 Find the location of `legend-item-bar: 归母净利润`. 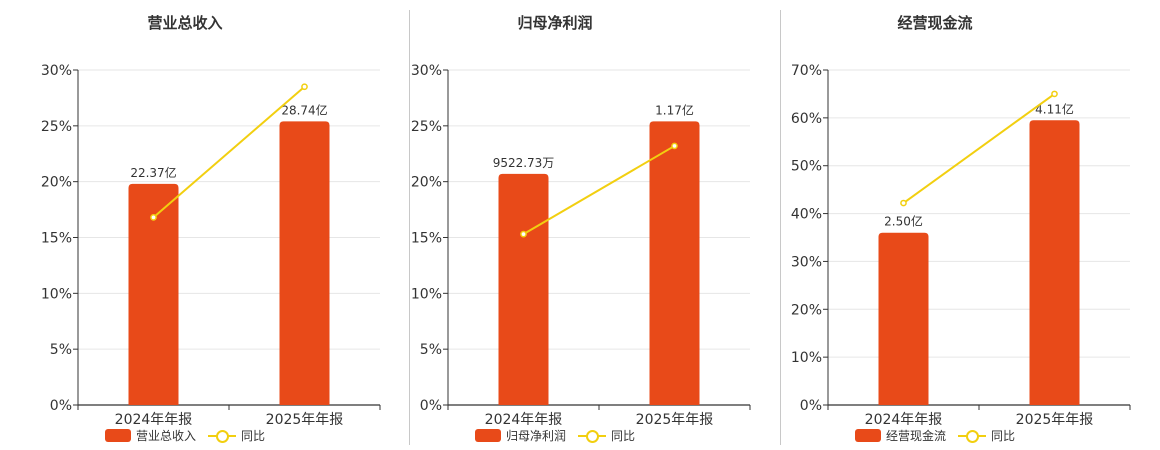

legend-item-bar: 归母净利润 is located at coordinates (520, 435).